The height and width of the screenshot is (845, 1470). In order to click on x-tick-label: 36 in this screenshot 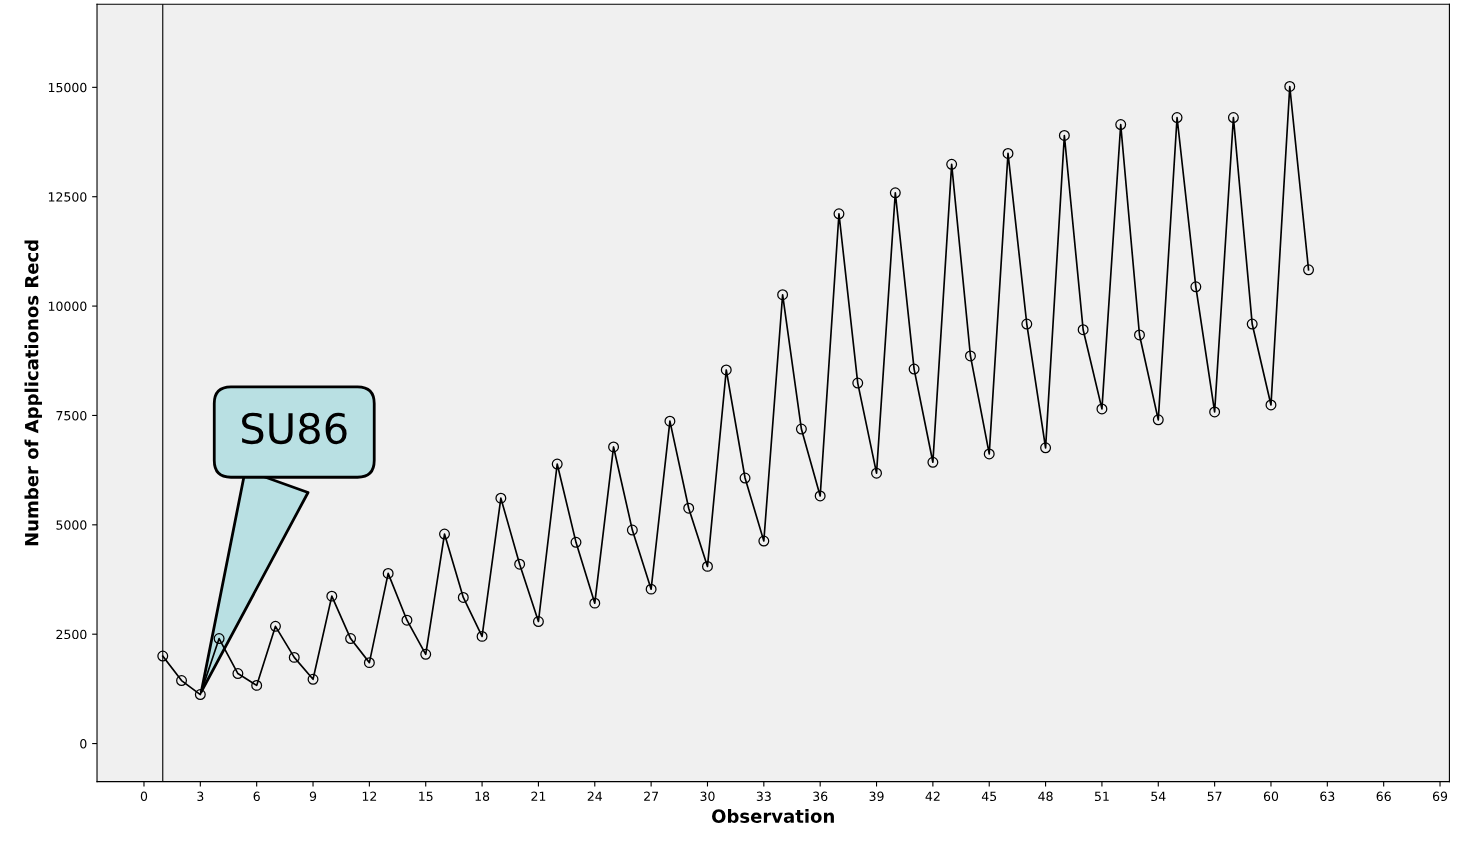, I will do `click(820, 796)`.